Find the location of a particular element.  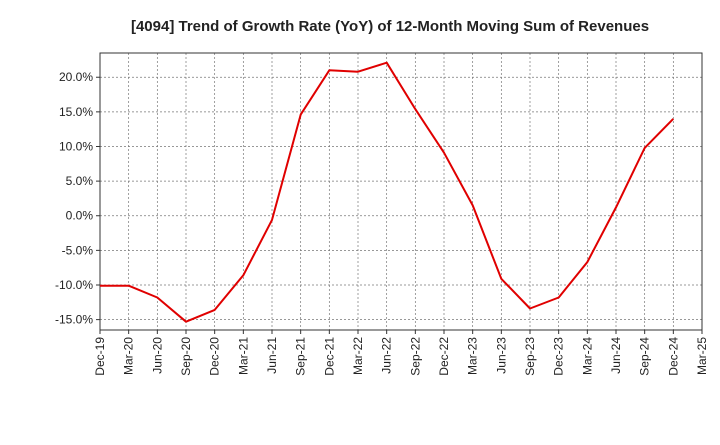

x-tick-label: Jun-23 is located at coordinates (501, 355).